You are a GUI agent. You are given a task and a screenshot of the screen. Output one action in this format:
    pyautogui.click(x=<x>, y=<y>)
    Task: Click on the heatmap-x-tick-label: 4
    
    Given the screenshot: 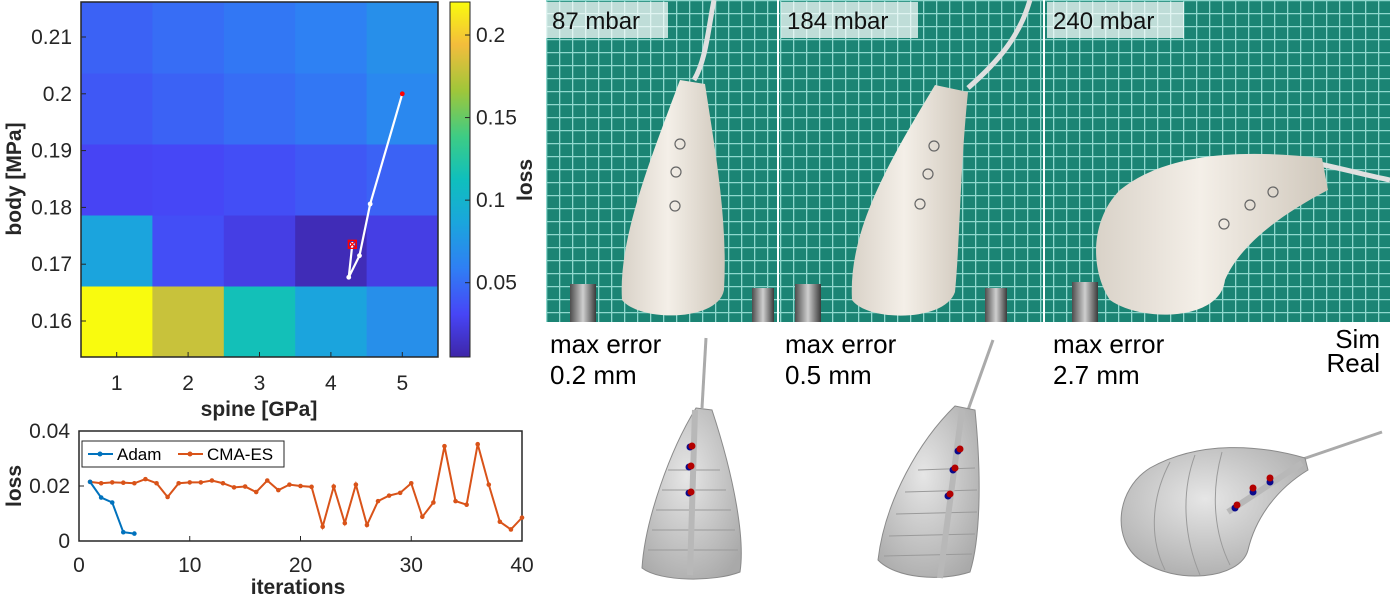 What is the action you would take?
    pyautogui.click(x=331, y=383)
    